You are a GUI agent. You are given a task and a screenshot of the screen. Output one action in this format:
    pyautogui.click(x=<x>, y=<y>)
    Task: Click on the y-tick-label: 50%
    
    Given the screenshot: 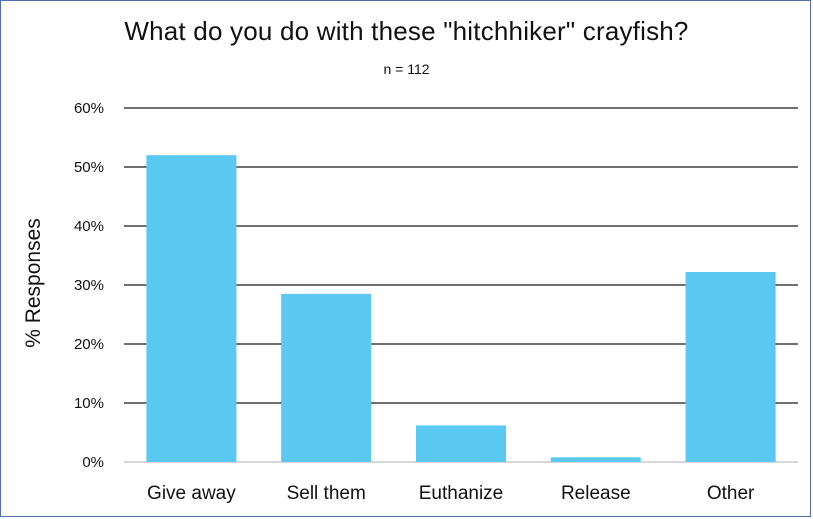 What is the action you would take?
    pyautogui.click(x=89, y=167)
    